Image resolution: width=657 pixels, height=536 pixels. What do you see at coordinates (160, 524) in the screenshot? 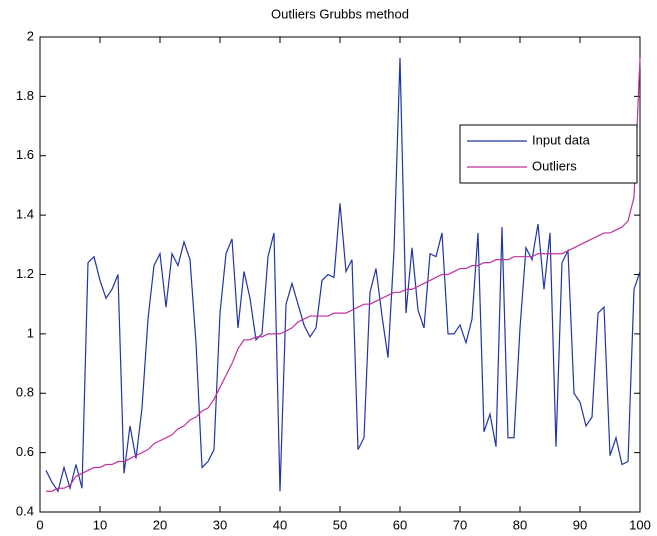
I see `x-tick-label: 20` at bounding box center [160, 524].